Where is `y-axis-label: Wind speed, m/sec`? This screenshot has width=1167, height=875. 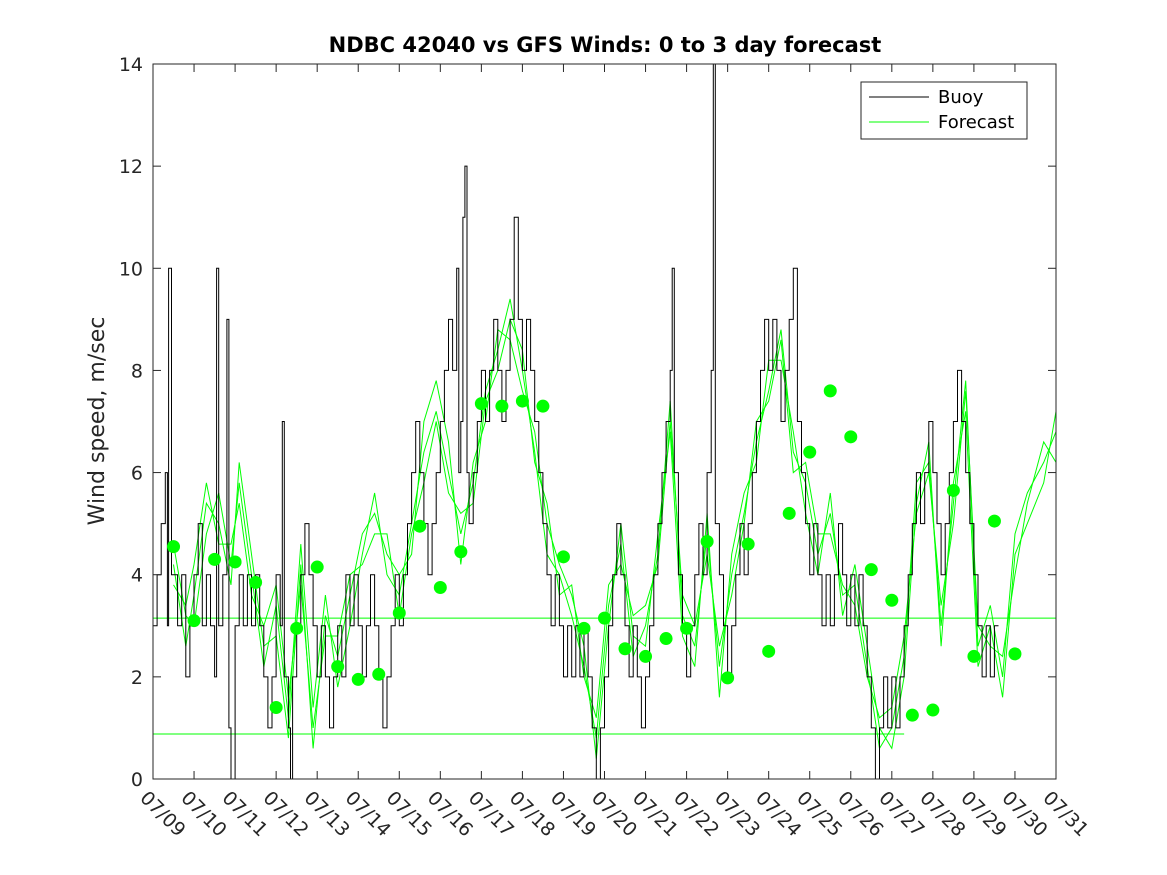 y-axis-label: Wind speed, m/sec is located at coordinates (97, 421).